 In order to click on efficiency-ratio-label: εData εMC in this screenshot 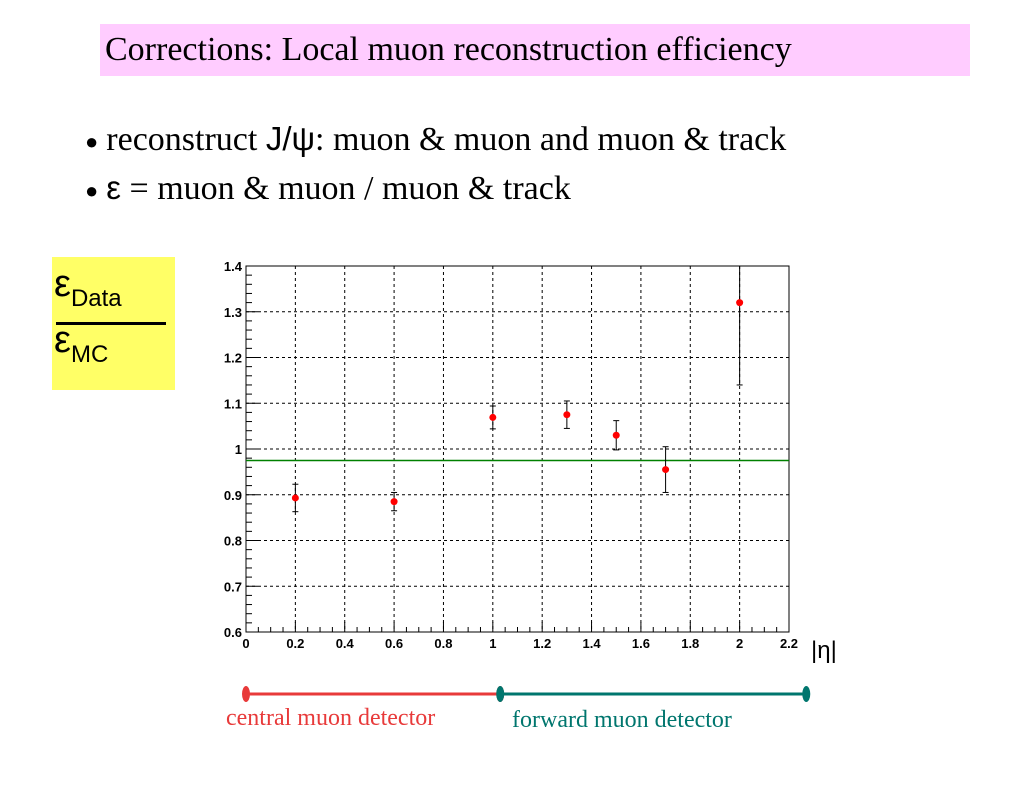, I will do `click(113, 323)`.